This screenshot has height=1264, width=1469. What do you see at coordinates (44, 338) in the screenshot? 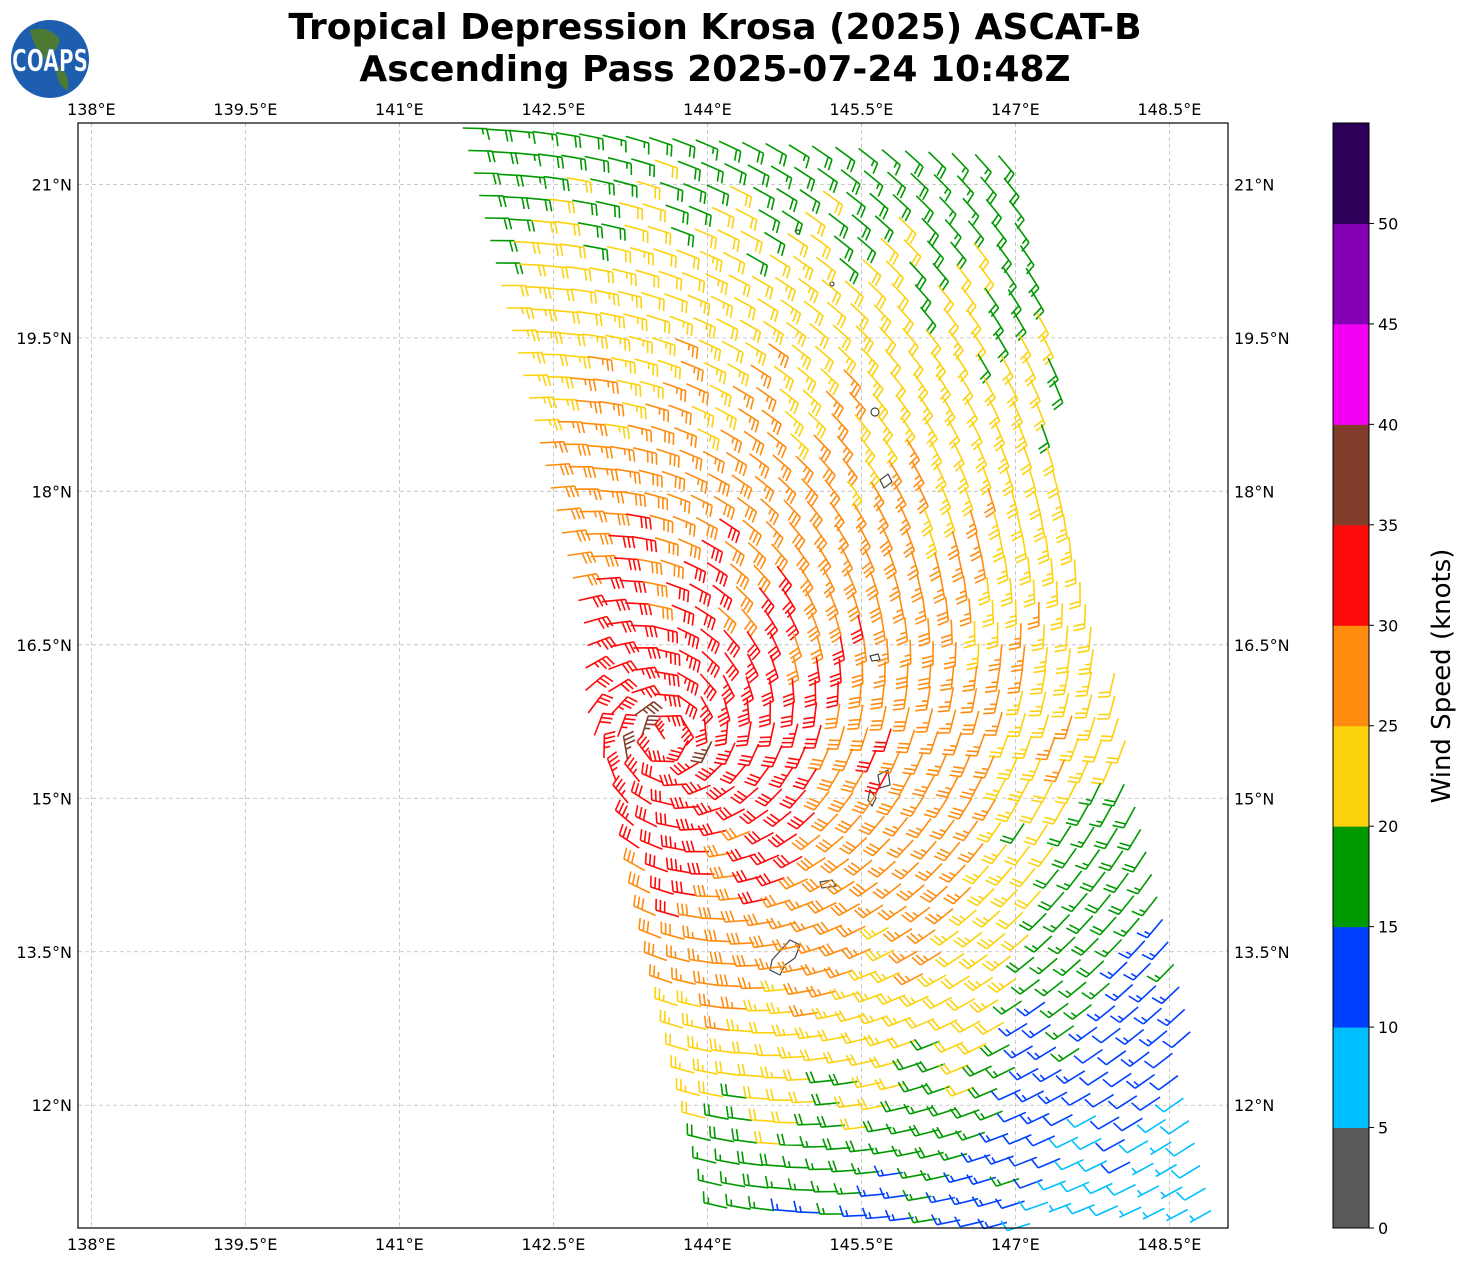
I see `lat-tick-left: 19.5°N` at bounding box center [44, 338].